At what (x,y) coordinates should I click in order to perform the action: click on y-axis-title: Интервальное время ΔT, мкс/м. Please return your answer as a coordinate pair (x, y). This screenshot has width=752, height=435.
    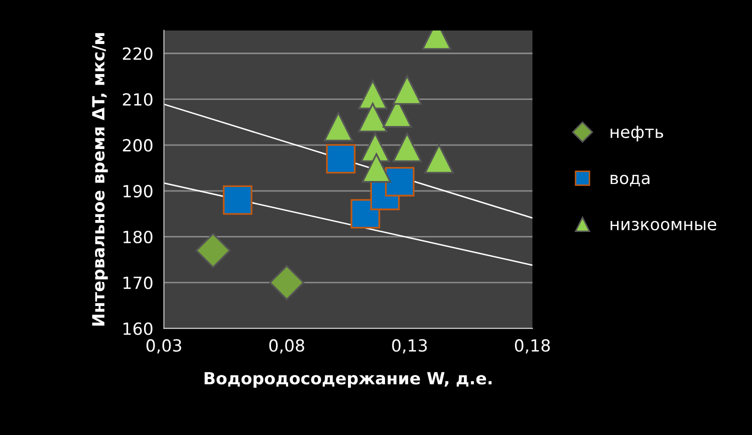
    Looking at the image, I should click on (100, 179).